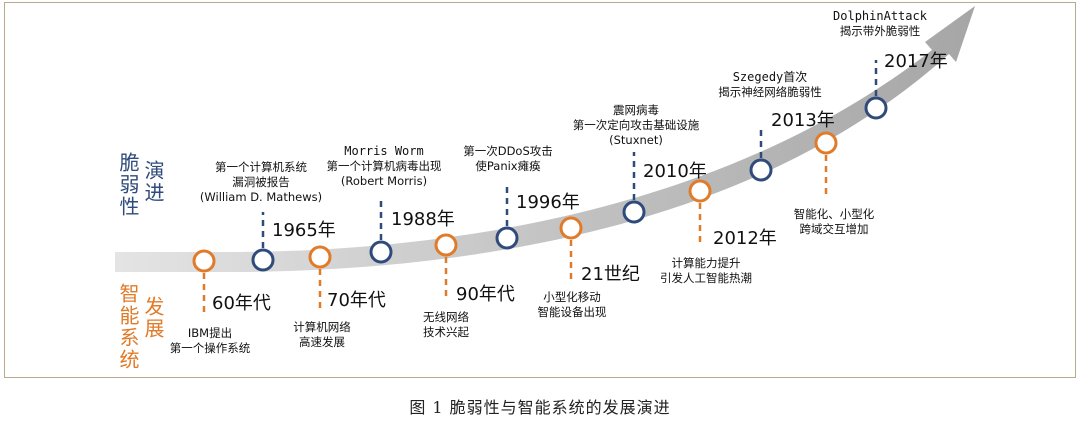  Describe the element at coordinates (423, 219) in the screenshot. I see `vuln-year-1988: 1988年` at that location.